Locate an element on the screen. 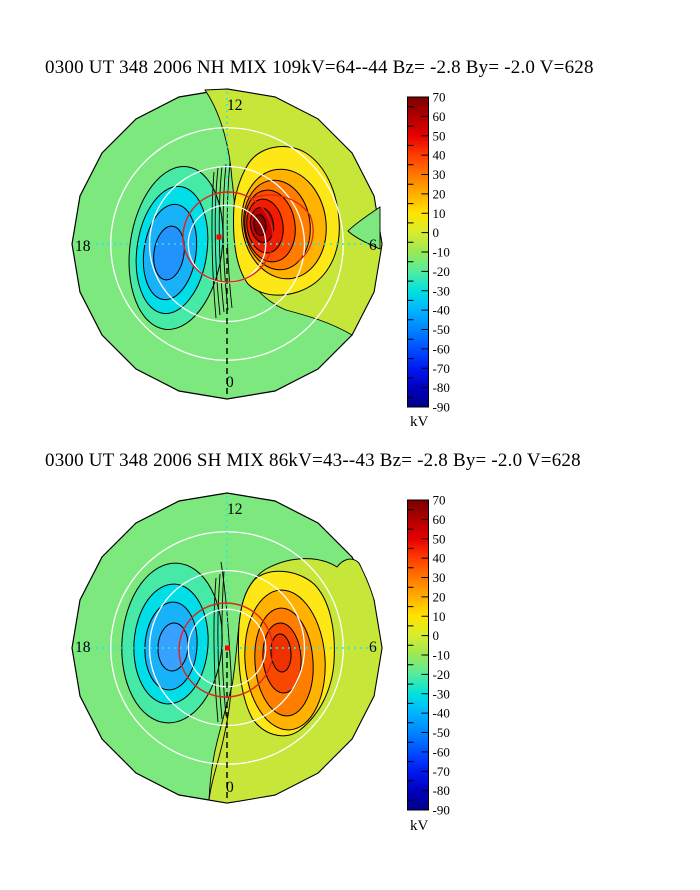  sh-ocb-red-circle is located at coordinates (226, 650).